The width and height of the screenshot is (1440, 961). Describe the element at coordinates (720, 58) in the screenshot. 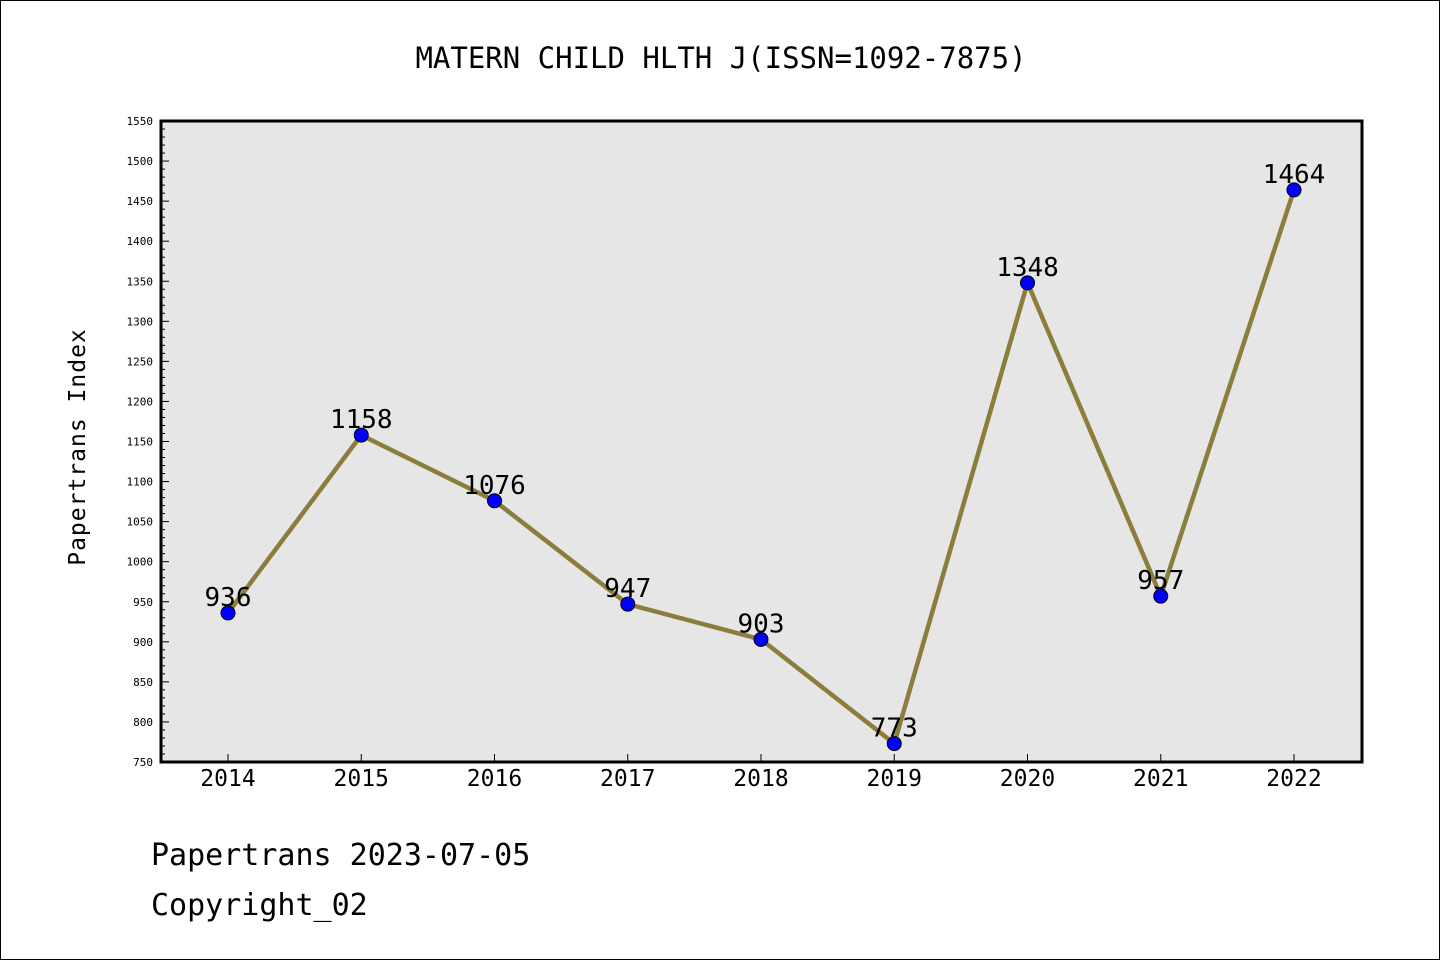

I see `chart-title: MATERN CHILD HLTH J(ISSN=1092-7875)` at that location.